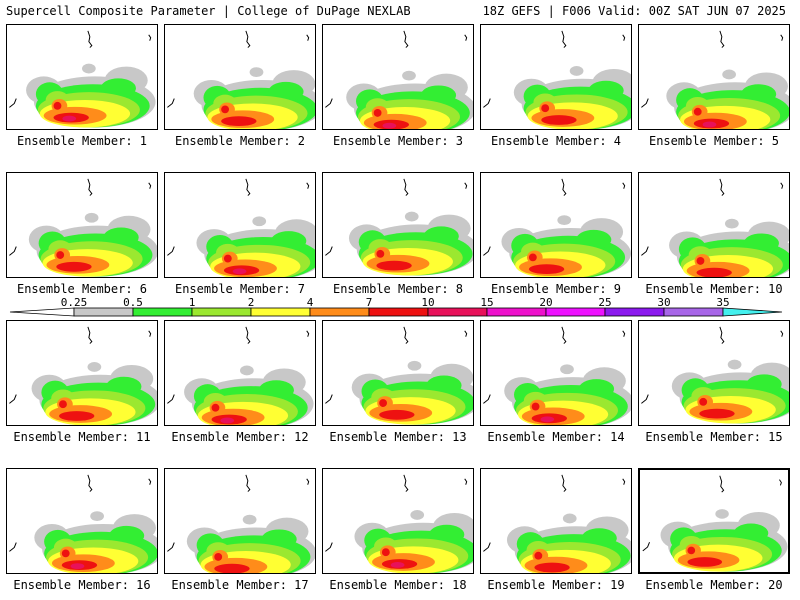  What do you see at coordinates (82, 437) in the screenshot?
I see `member-label: Ensemble Member: 11` at bounding box center [82, 437].